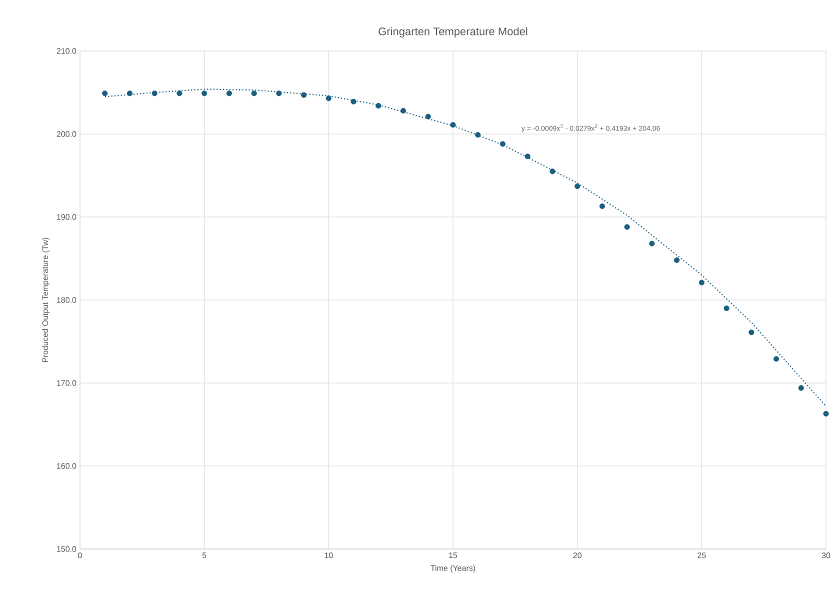 The width and height of the screenshot is (835, 607). What do you see at coordinates (826, 555) in the screenshot?
I see `x-tick-label: 30` at bounding box center [826, 555].